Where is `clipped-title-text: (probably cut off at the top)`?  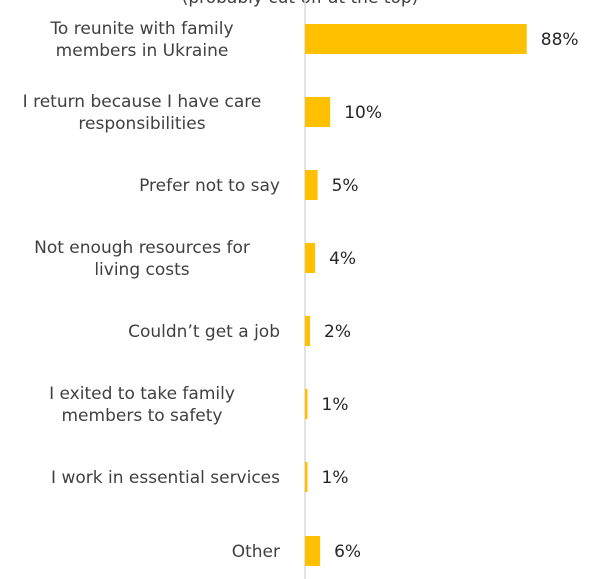
clipped-title-text: (probably cut off at the top) is located at coordinates (300, 4).